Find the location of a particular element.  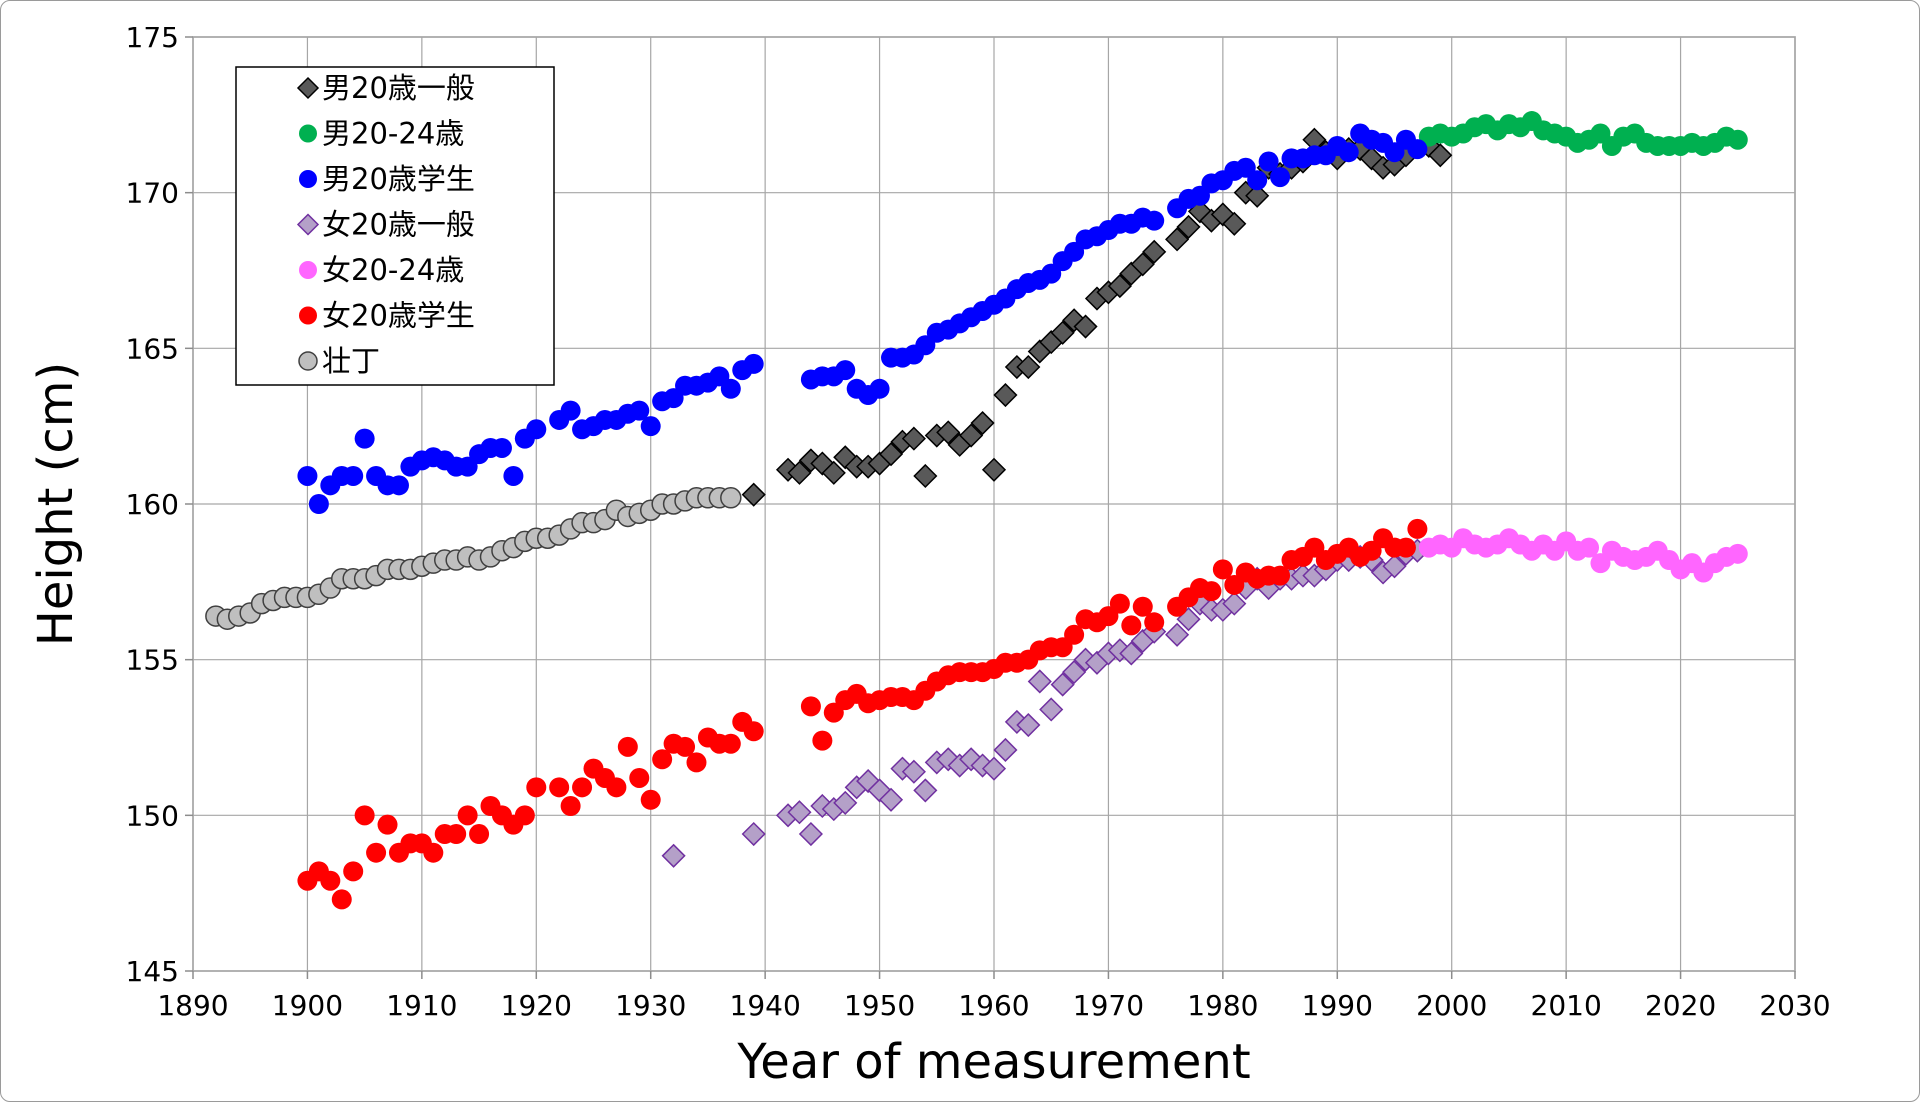

x-tick-label: 1940 is located at coordinates (765, 1005).